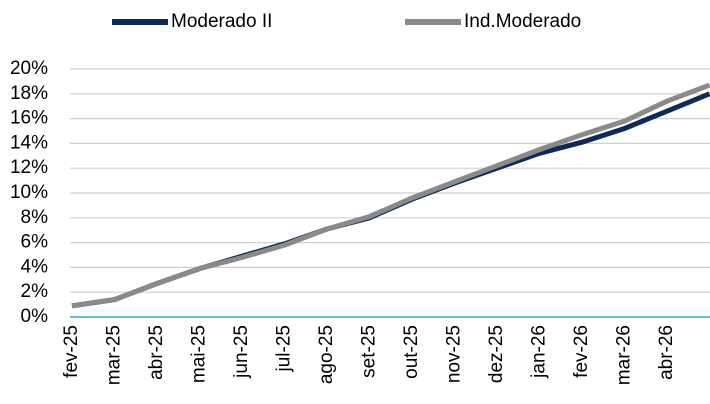  I want to click on y-tick-label: 6%, so click(35, 242).